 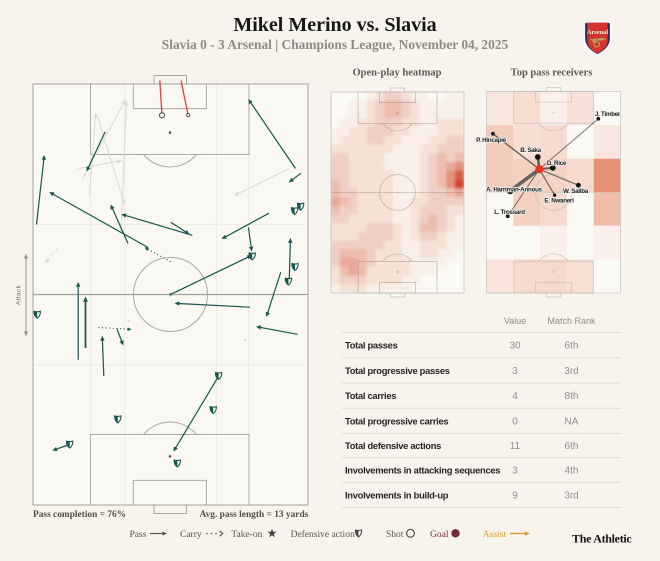 I want to click on svg-text: P. Hincapié, so click(x=491, y=140).